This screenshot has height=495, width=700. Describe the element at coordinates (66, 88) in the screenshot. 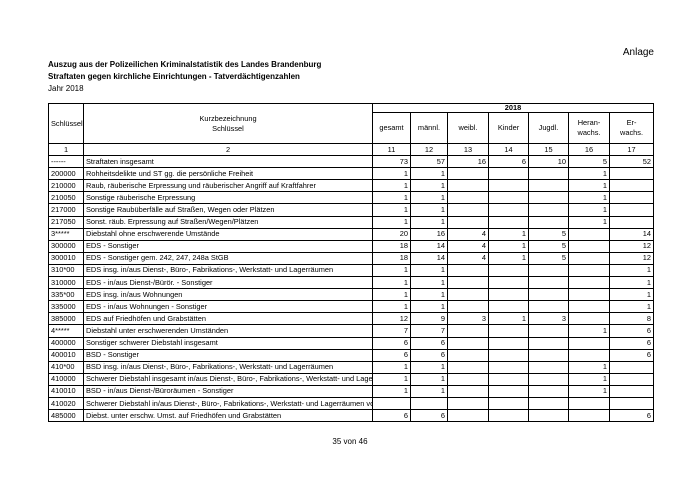

I see `year: Jahr 2018` at that location.